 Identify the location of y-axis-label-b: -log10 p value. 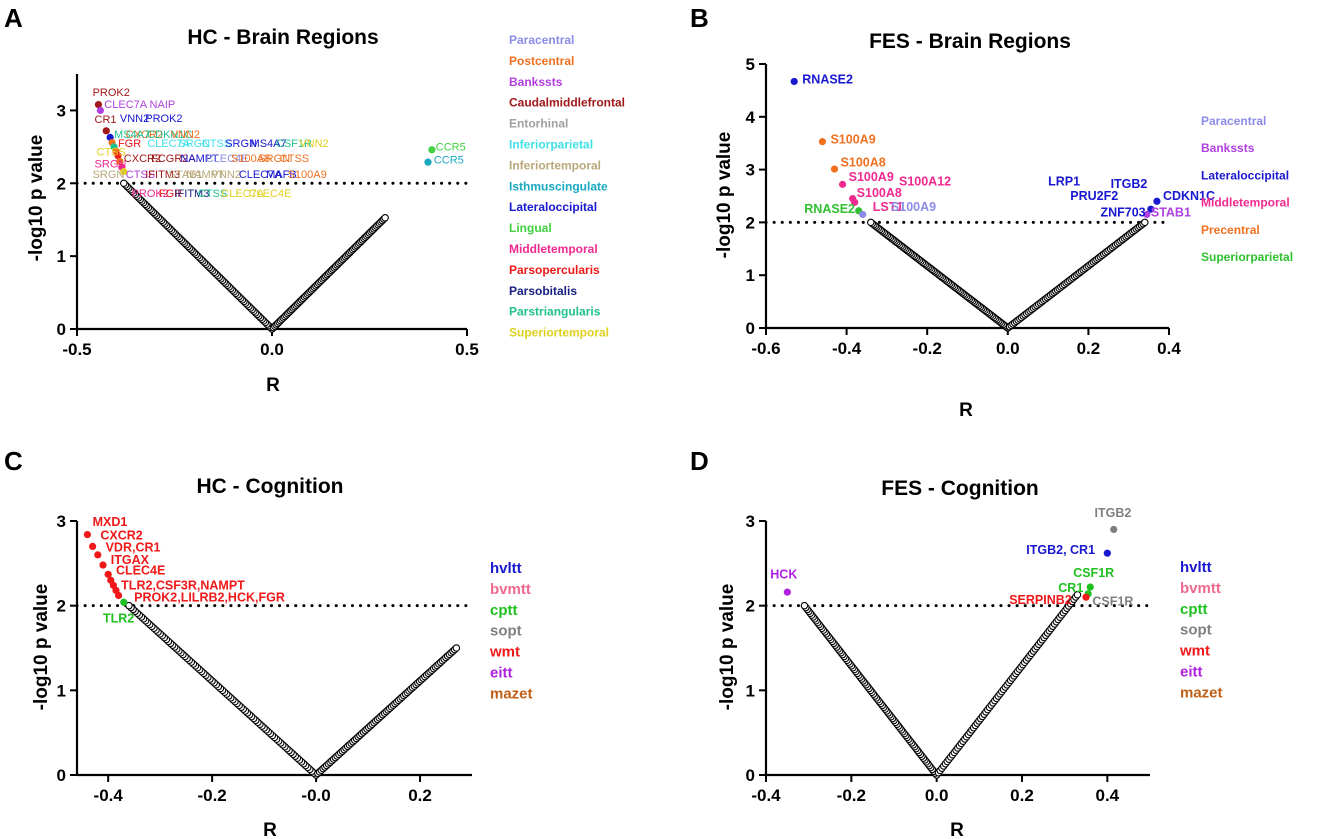
(724, 195).